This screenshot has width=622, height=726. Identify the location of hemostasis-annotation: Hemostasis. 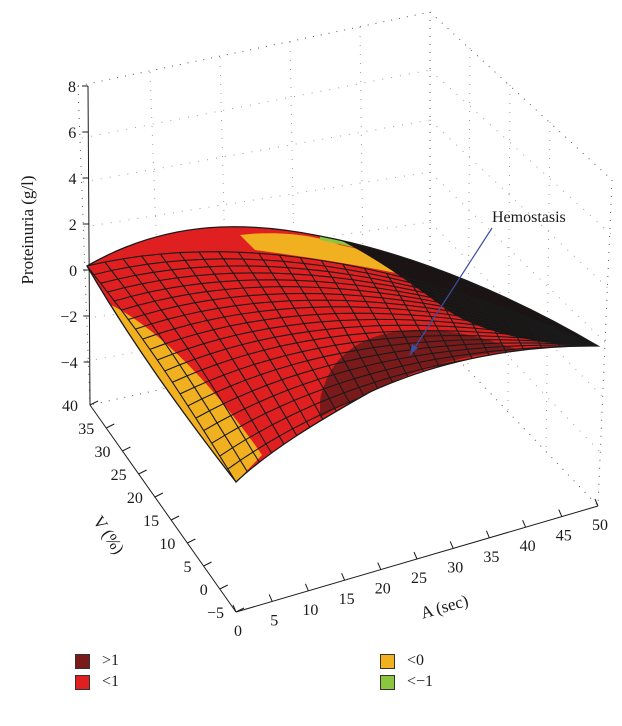
(487, 282).